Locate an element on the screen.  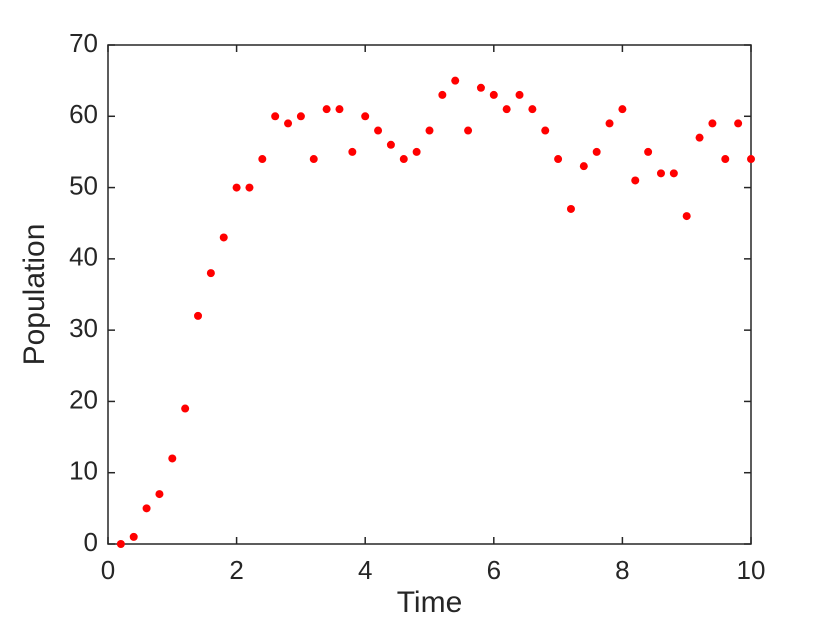
y-tick-label: 10 is located at coordinates (83, 471).